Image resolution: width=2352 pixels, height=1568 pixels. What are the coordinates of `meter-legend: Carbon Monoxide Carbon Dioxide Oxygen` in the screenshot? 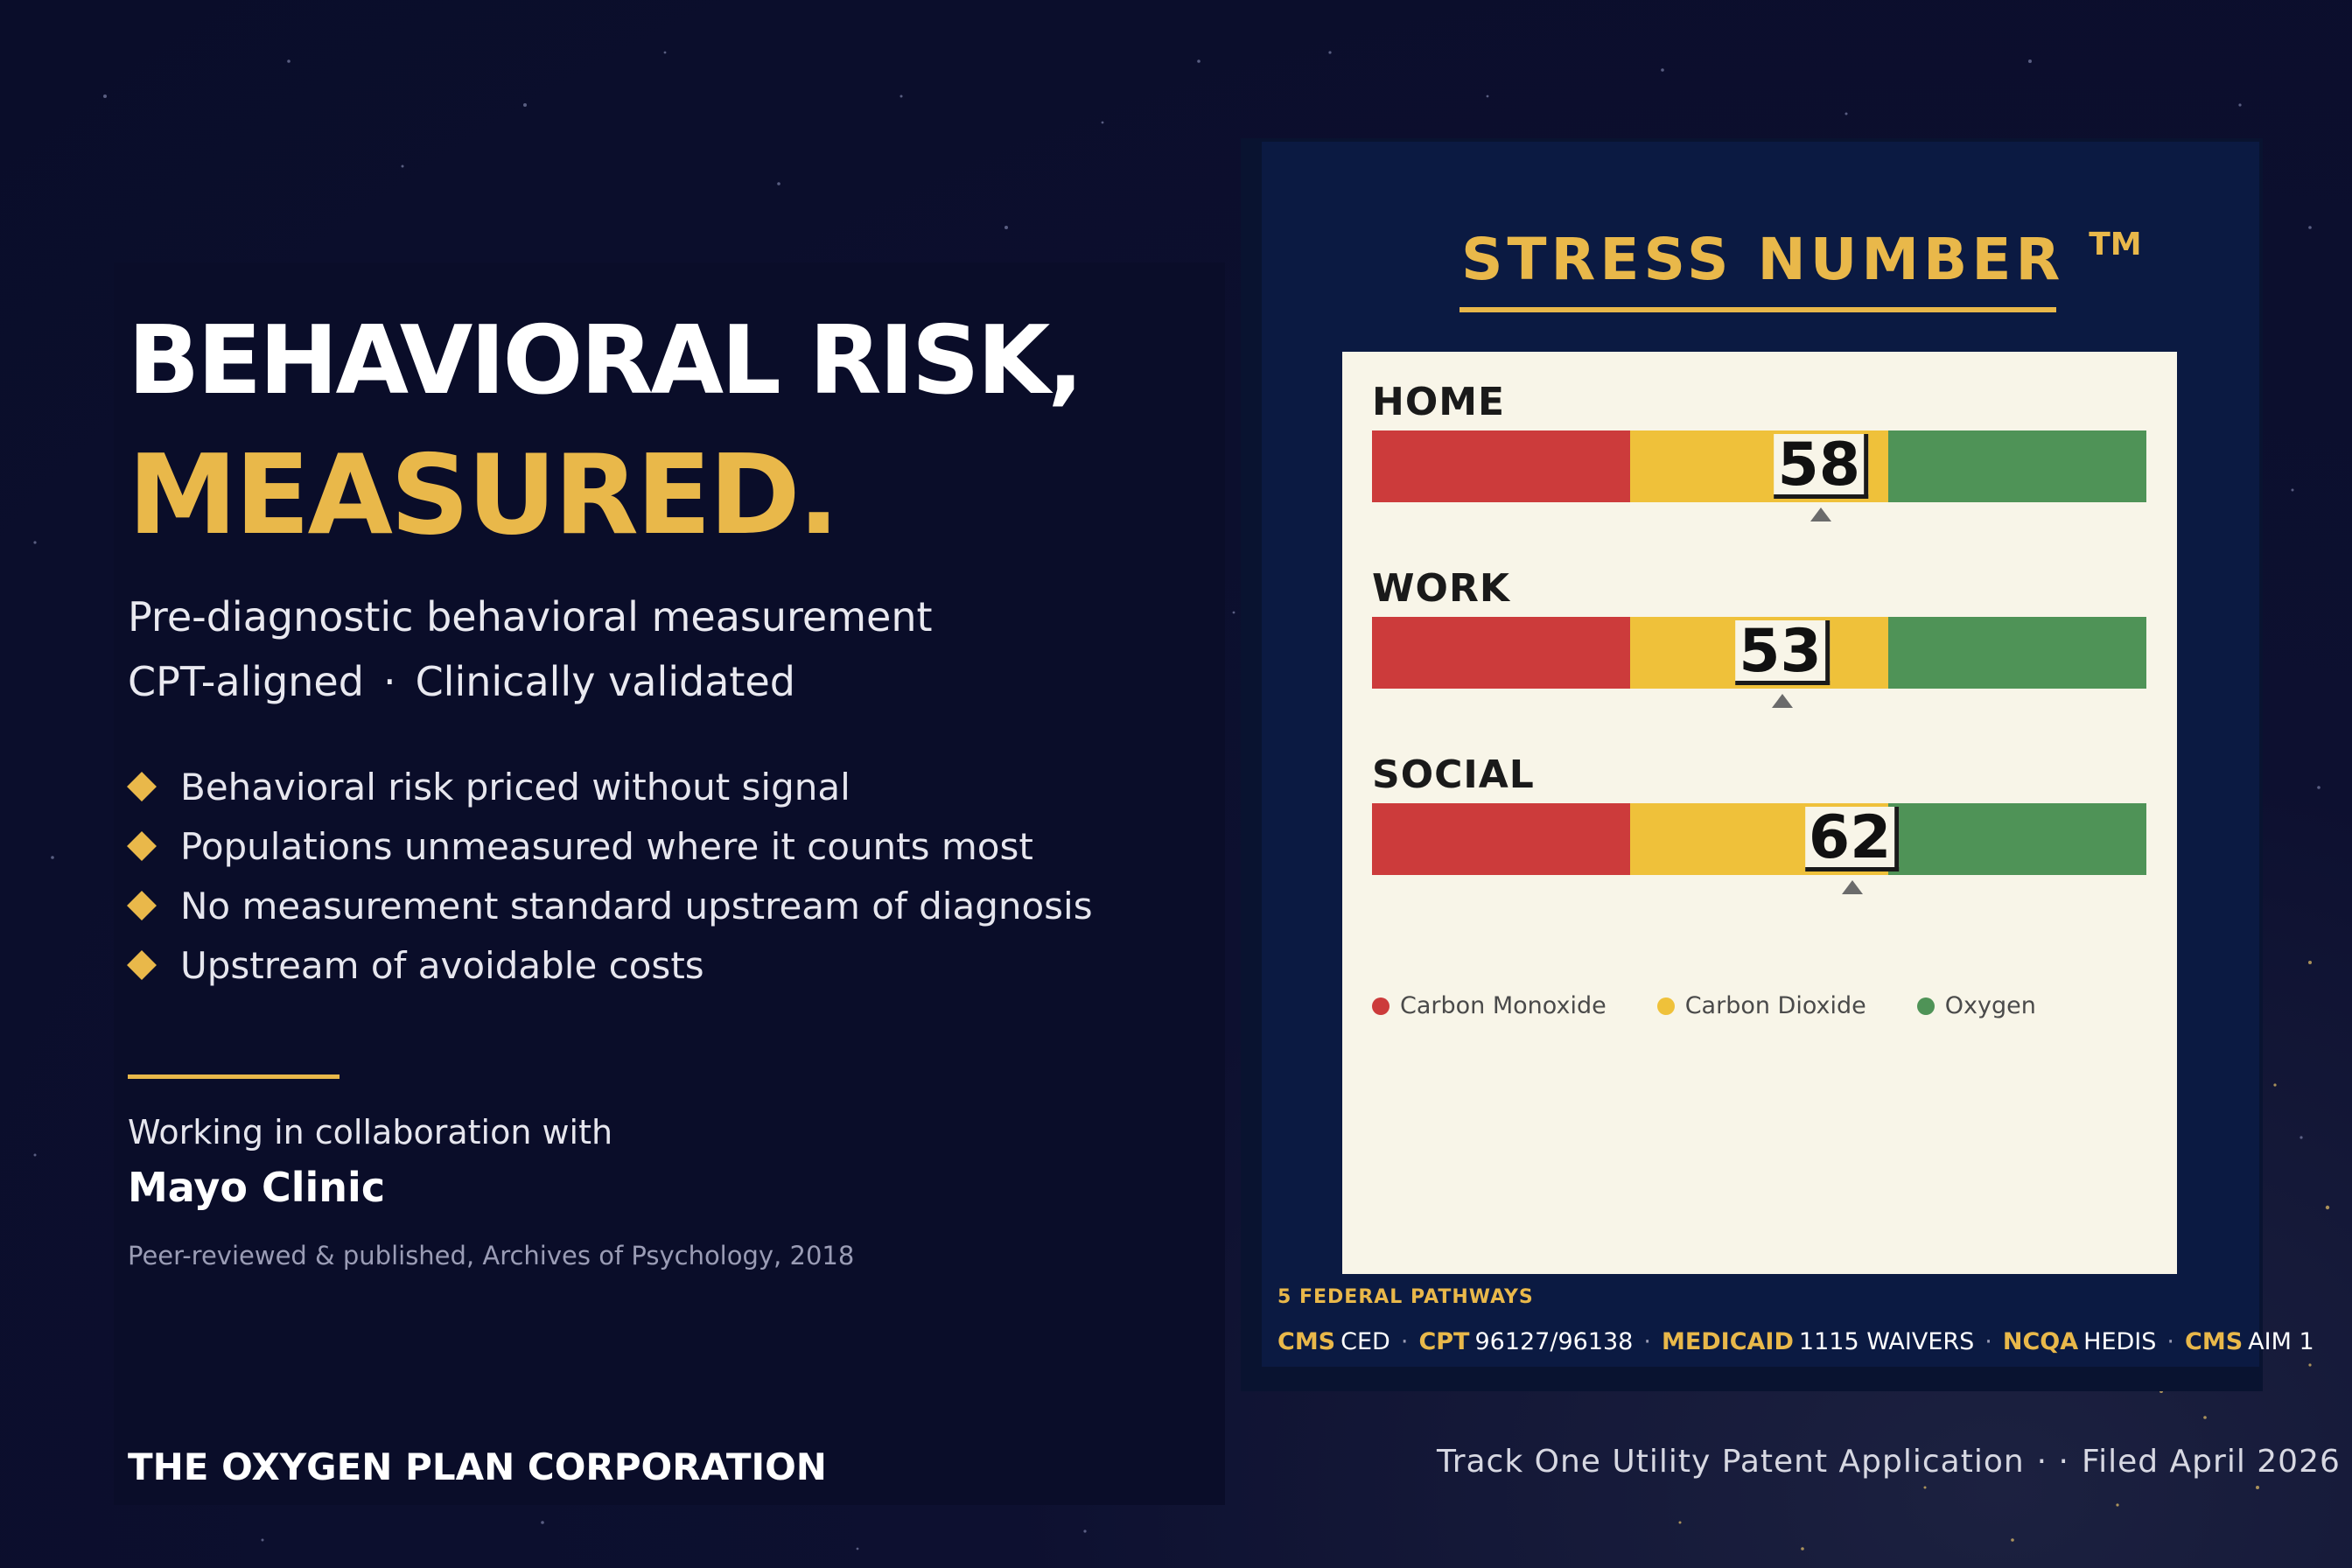 It's located at (1729, 1005).